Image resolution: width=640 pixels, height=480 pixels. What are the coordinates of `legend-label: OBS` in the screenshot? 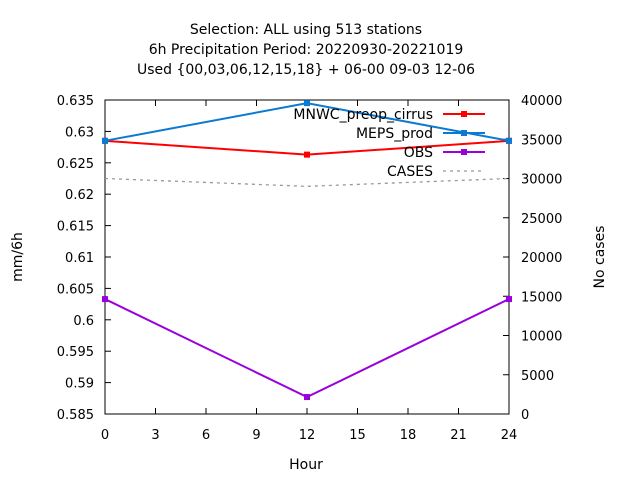 It's located at (418, 153).